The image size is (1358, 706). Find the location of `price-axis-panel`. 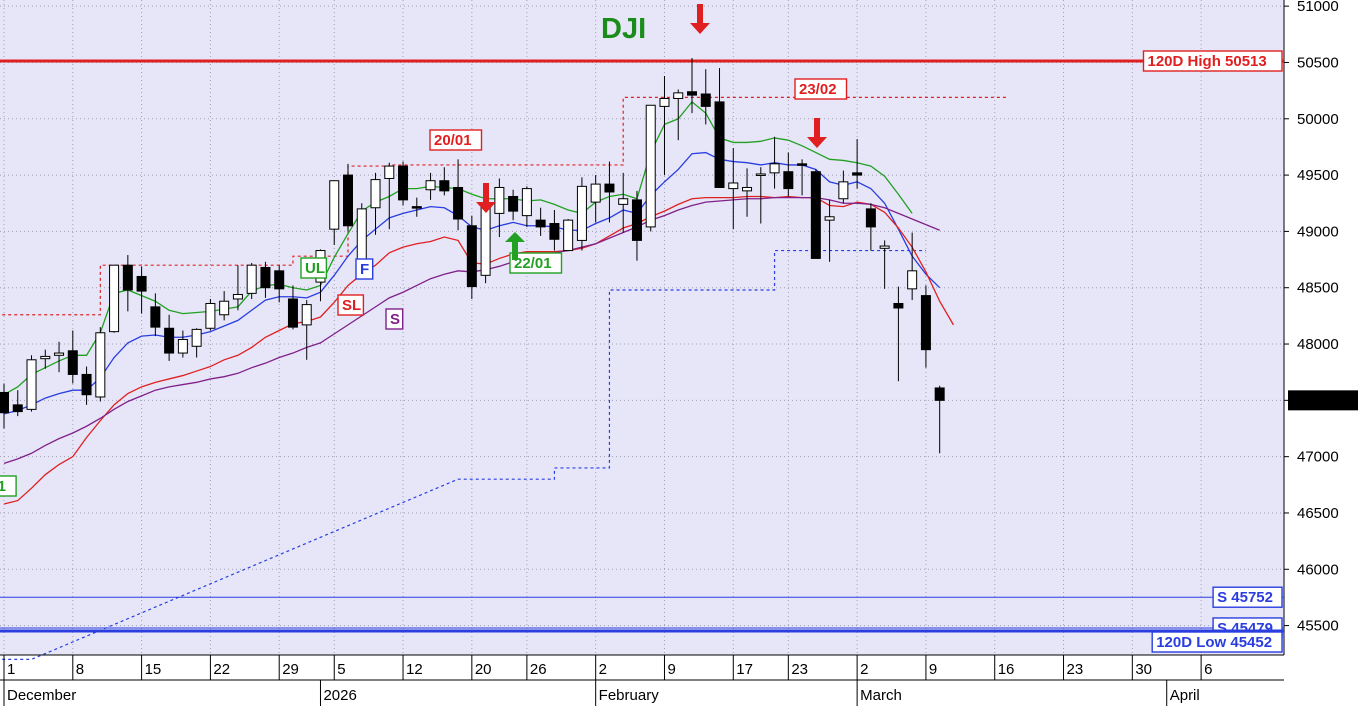

price-axis-panel is located at coordinates (1321, 353).